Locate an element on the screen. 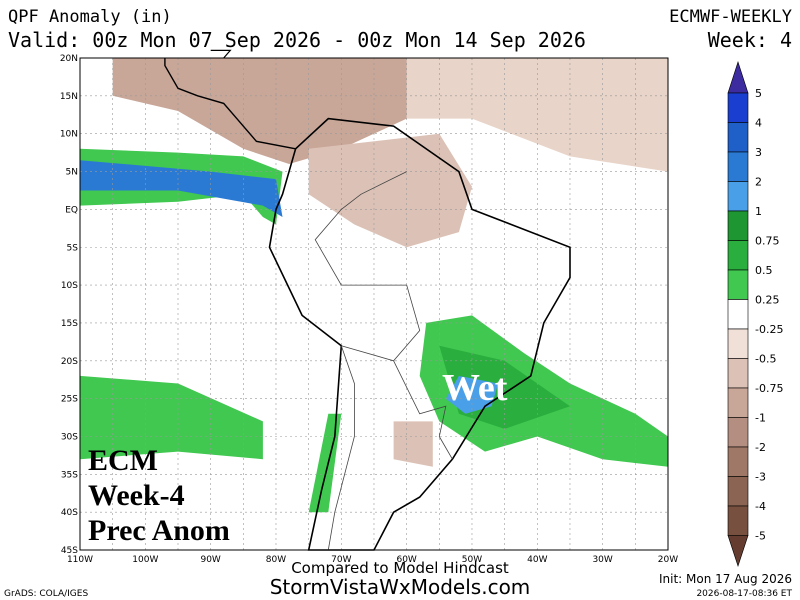  lat-label: 30S is located at coordinates (69, 438).